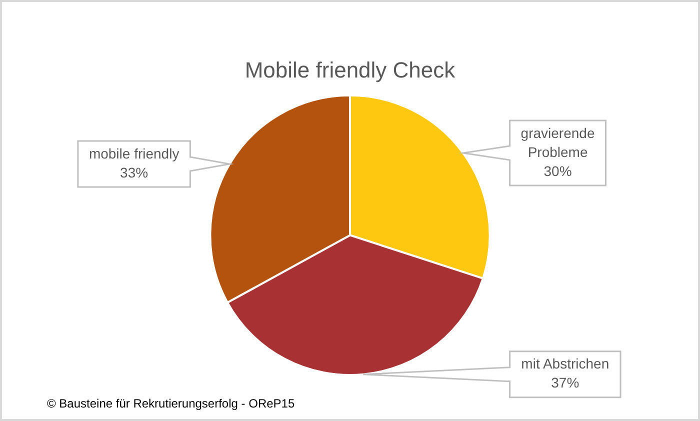 This screenshot has height=421, width=700. Describe the element at coordinates (557, 142) in the screenshot. I see `slice-label: gravierende Probleme` at that location.